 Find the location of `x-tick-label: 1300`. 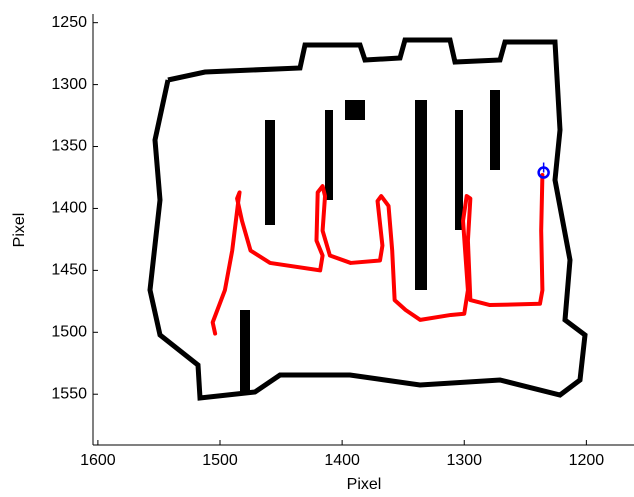

x-tick-label: 1300 is located at coordinates (464, 460).